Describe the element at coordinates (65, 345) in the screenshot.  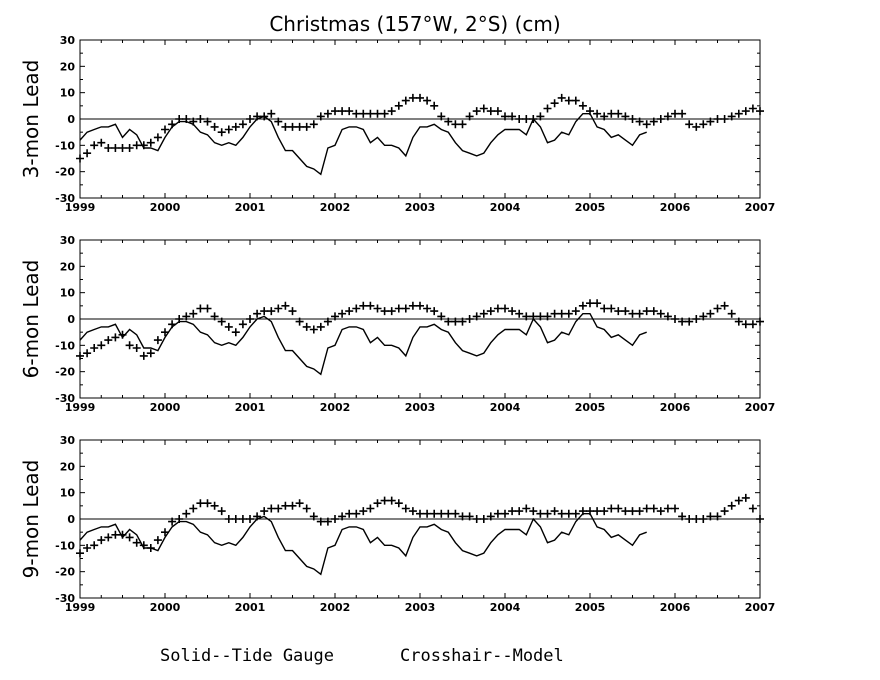
I see `y-tick-label: -10` at that location.